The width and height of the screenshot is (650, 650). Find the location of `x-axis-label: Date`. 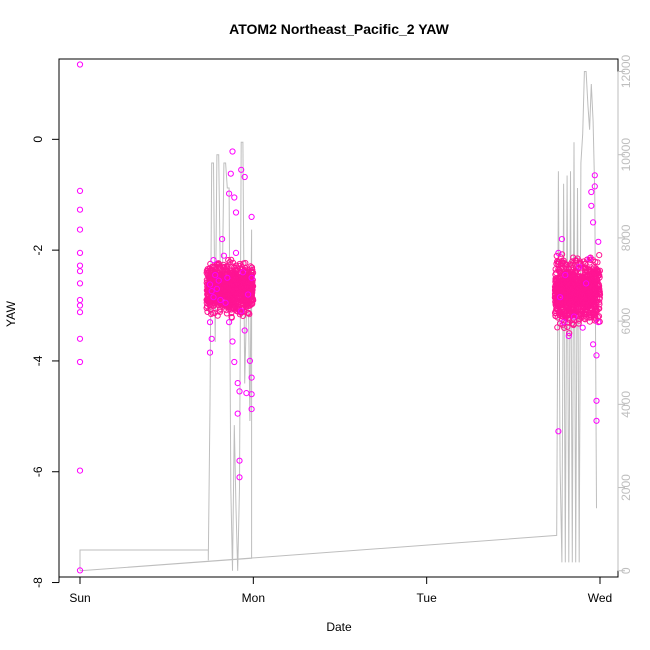

x-axis-label: Date is located at coordinates (339, 627).